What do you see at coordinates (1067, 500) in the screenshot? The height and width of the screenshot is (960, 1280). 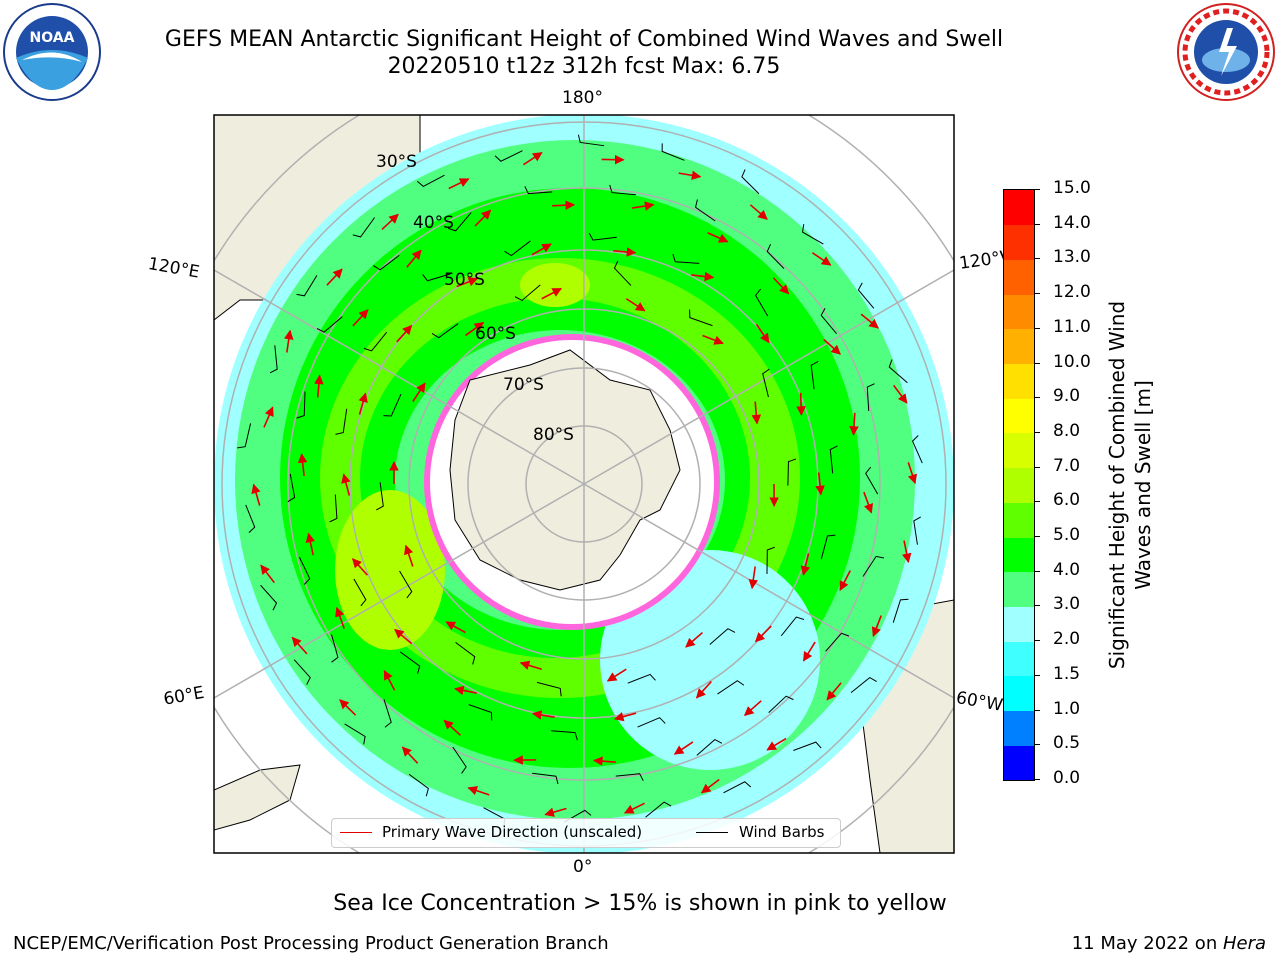 I see `colorbar-tick-label: 6.0` at bounding box center [1067, 500].